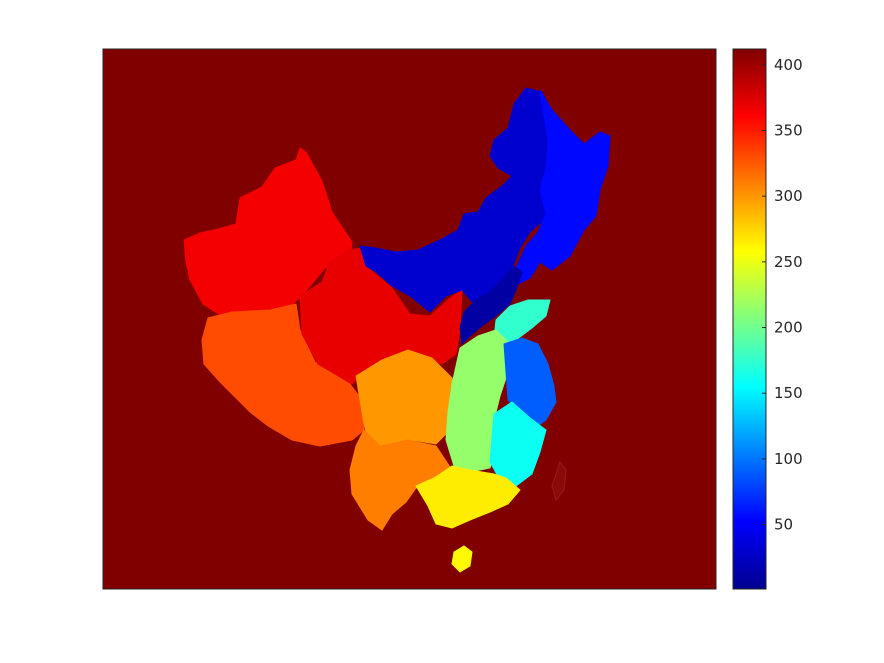 This screenshot has height=663, width=884. What do you see at coordinates (468, 497) in the screenshot?
I see `region-guangdong-guangxi` at bounding box center [468, 497].